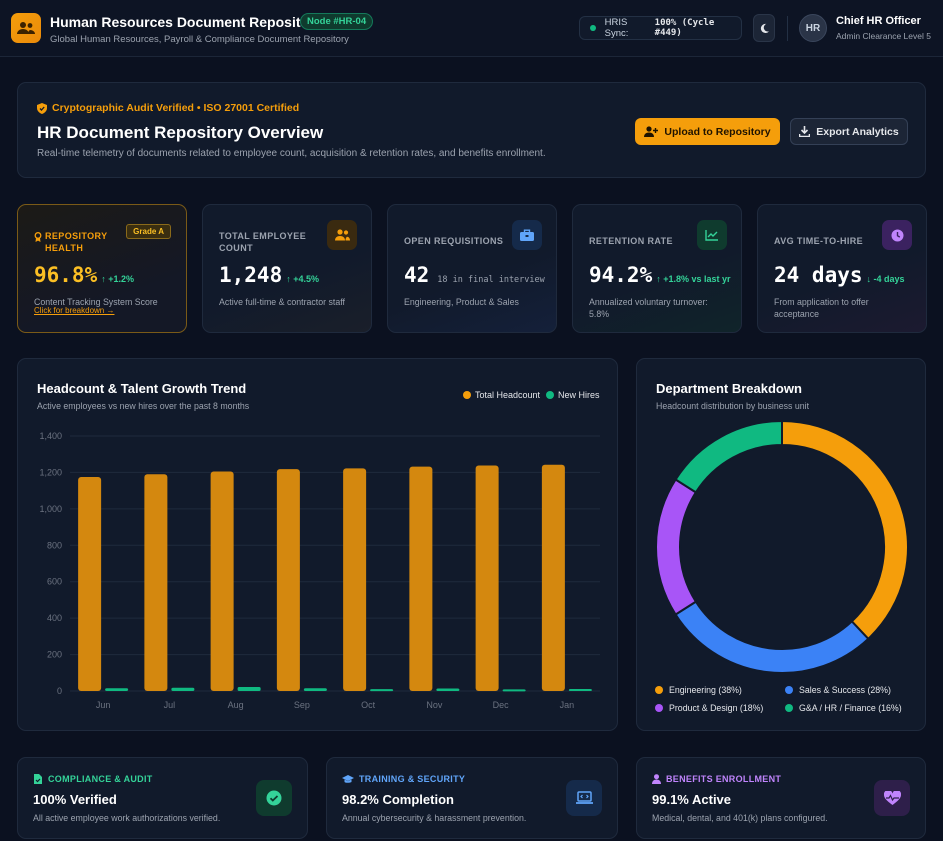 The height and width of the screenshot is (841, 943). Describe the element at coordinates (103, 705) in the screenshot. I see `x-tick-label: Jun` at that location.